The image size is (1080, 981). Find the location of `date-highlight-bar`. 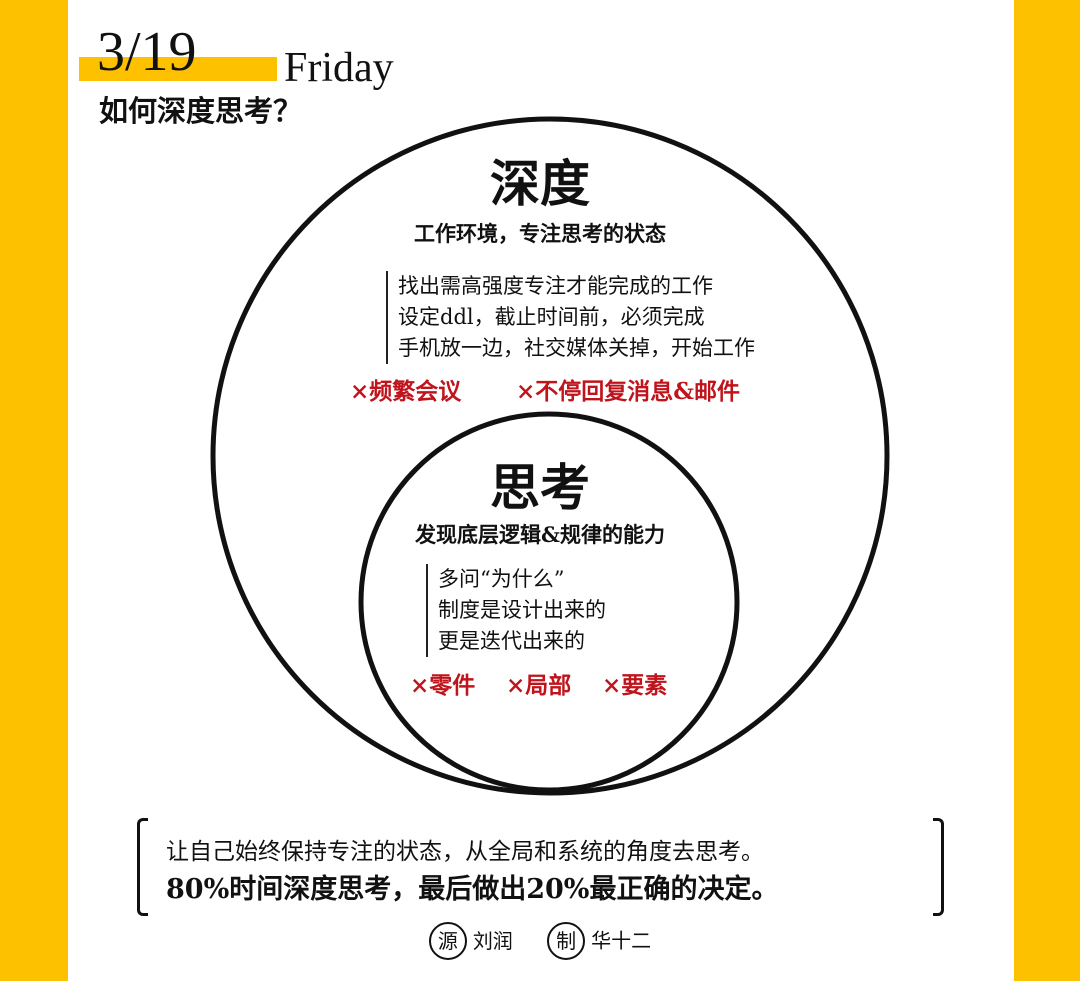

date-highlight-bar is located at coordinates (178, 69).